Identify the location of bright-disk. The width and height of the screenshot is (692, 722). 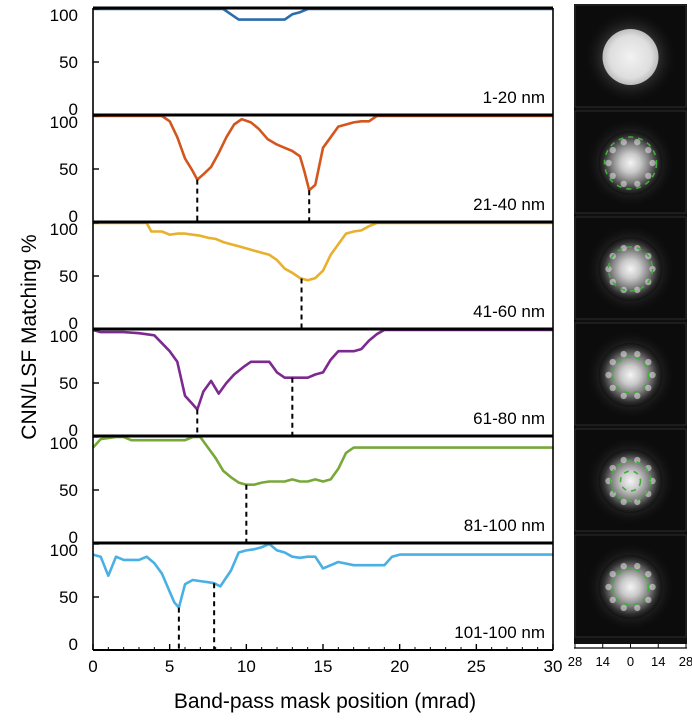
(630, 57).